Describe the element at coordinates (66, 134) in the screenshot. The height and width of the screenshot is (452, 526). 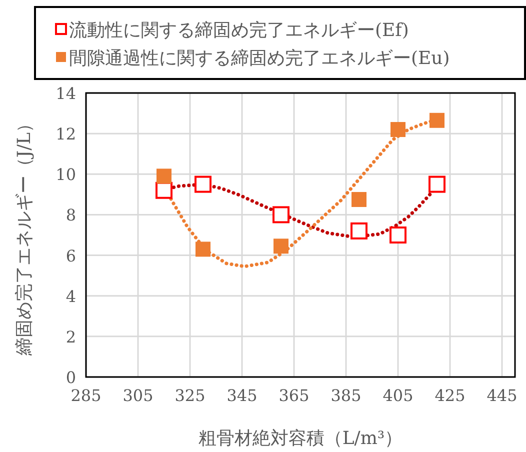
I see `y-tick-label: 12` at that location.